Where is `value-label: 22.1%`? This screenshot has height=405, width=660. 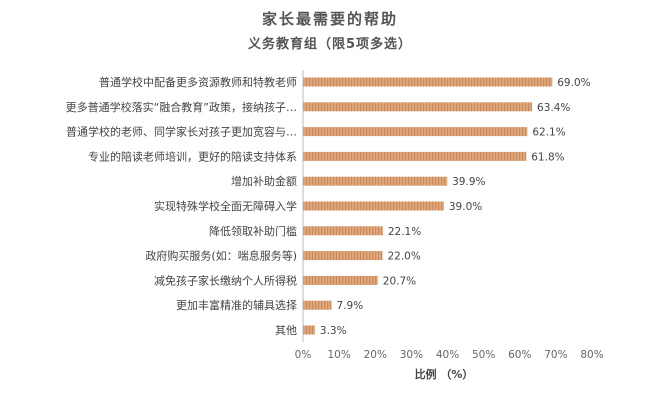
value-label: 22.1% is located at coordinates (404, 232).